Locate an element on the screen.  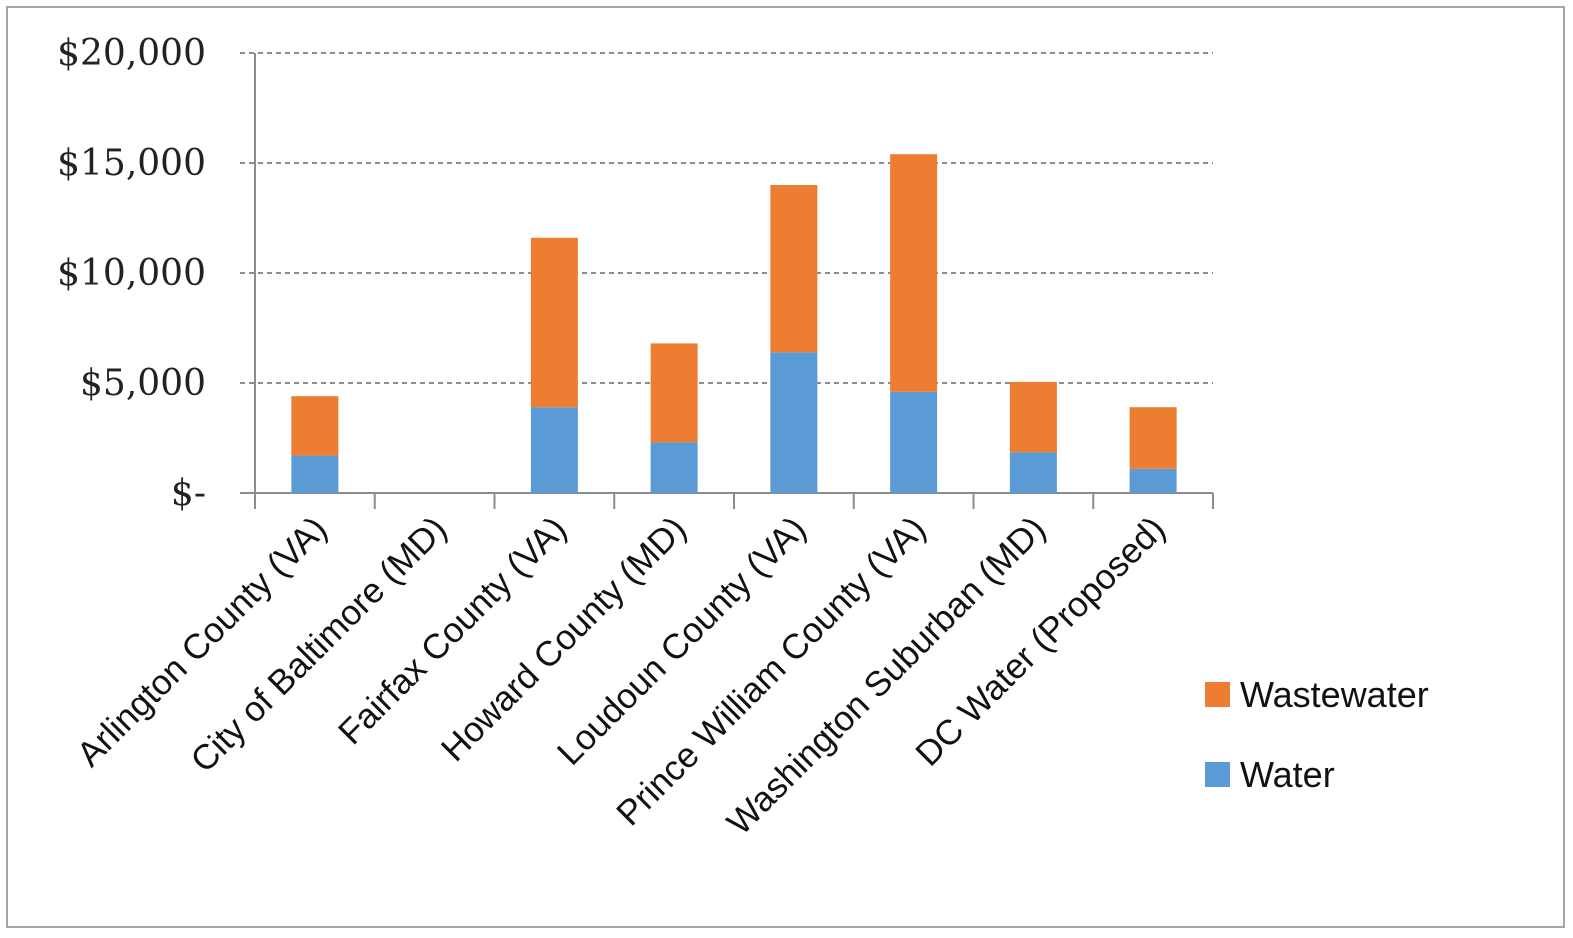
x-category-label: Fairfax County (VA) is located at coordinates (452, 630).